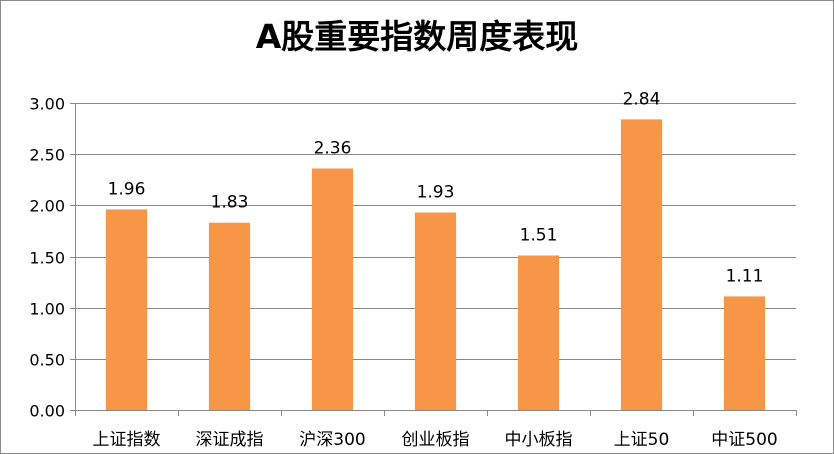 The image size is (834, 454). I want to click on y-tick-label: 2.50, so click(47, 155).